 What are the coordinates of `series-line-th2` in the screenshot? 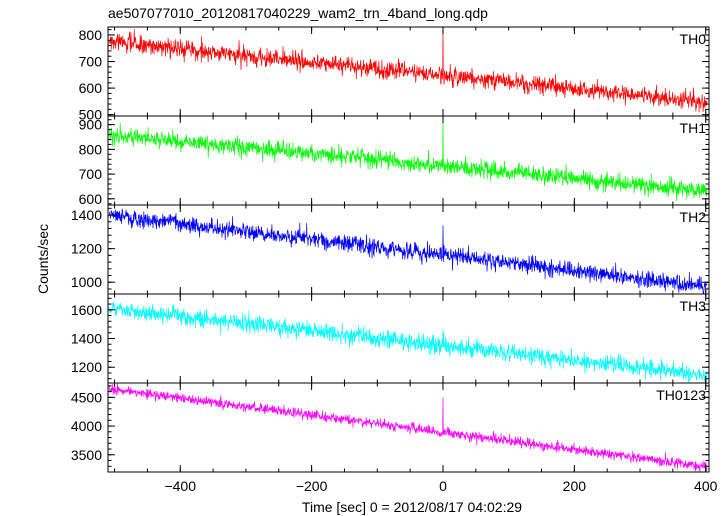 It's located at (408, 251).